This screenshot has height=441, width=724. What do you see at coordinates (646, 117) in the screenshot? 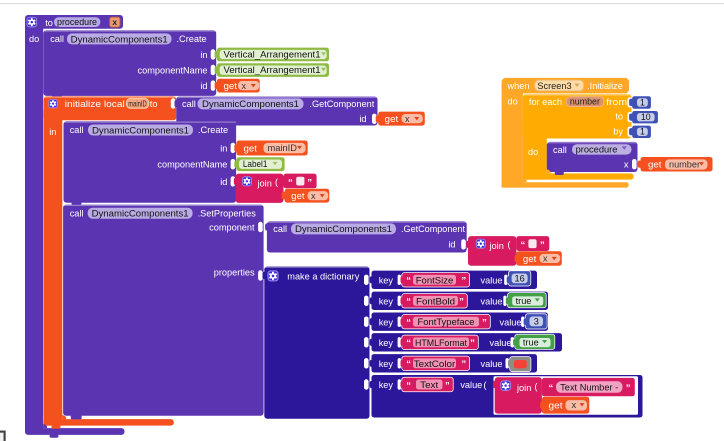
I see `svg-text: 10` at bounding box center [646, 117].